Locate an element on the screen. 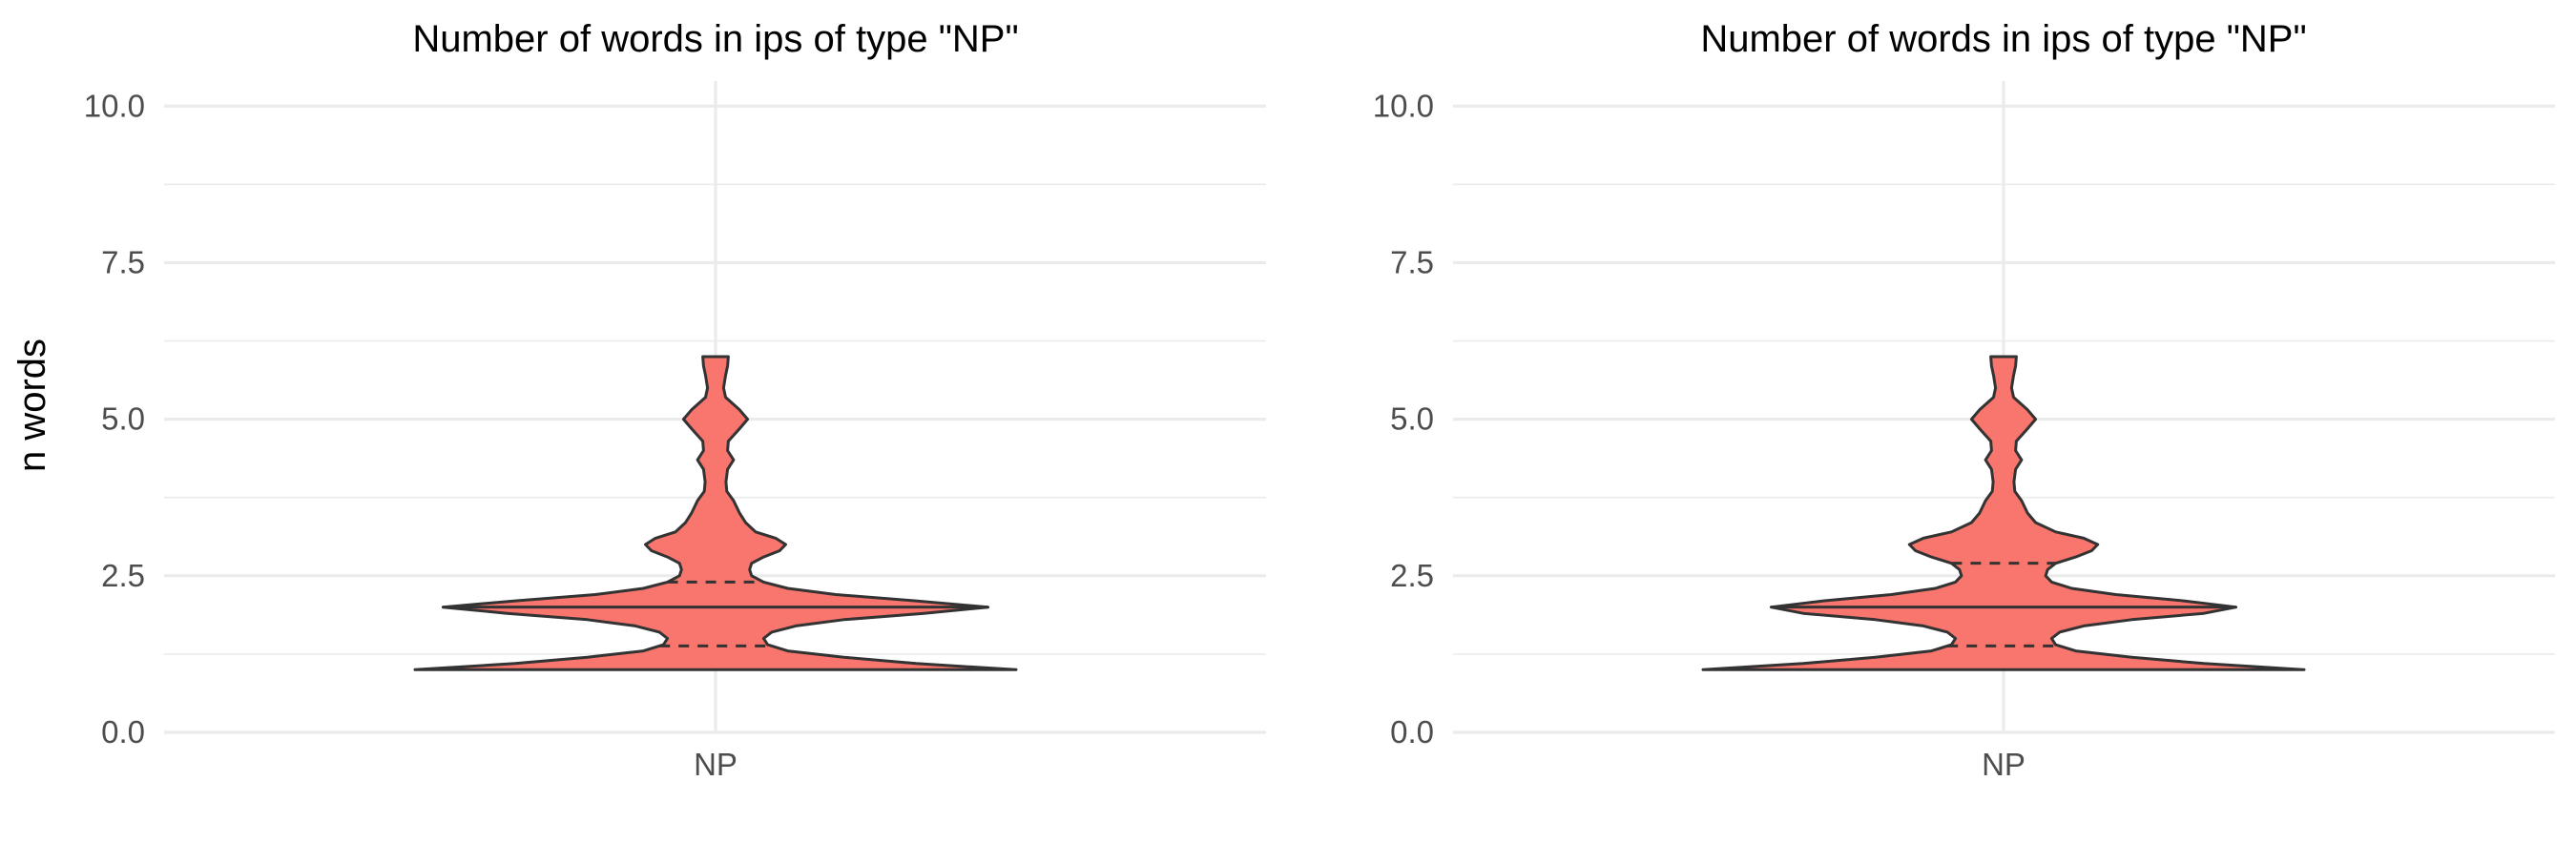 This screenshot has width=2576, height=863. y-axis-label: n words is located at coordinates (32, 405).